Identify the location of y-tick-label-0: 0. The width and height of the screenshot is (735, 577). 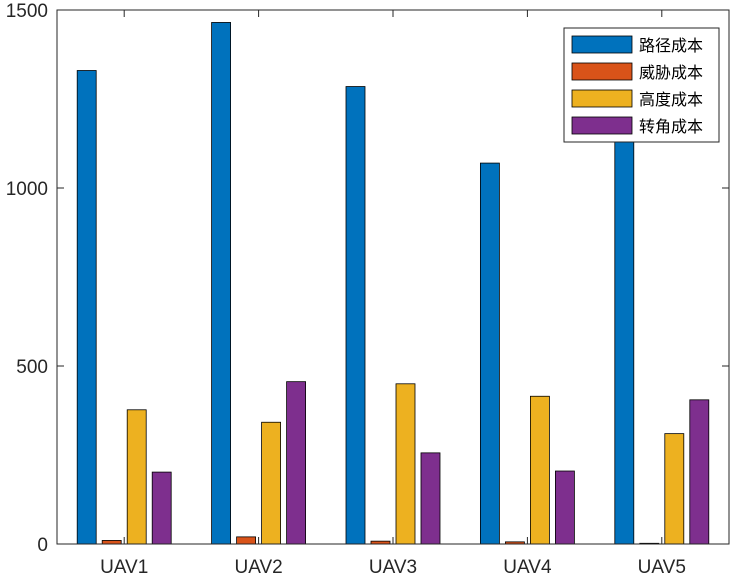
(42, 545).